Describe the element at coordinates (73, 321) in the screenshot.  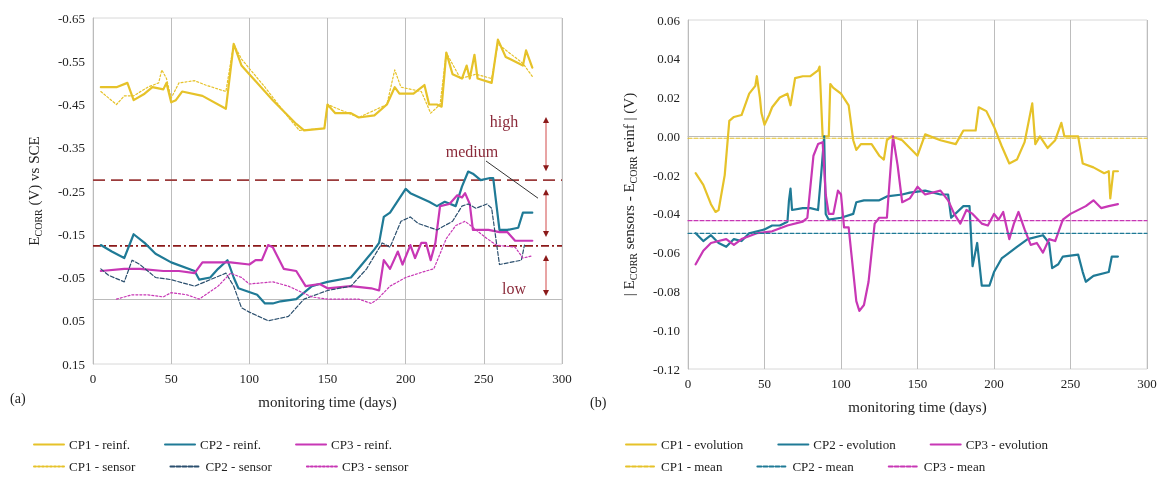
I see `y-tick-label: 0.05` at that location.